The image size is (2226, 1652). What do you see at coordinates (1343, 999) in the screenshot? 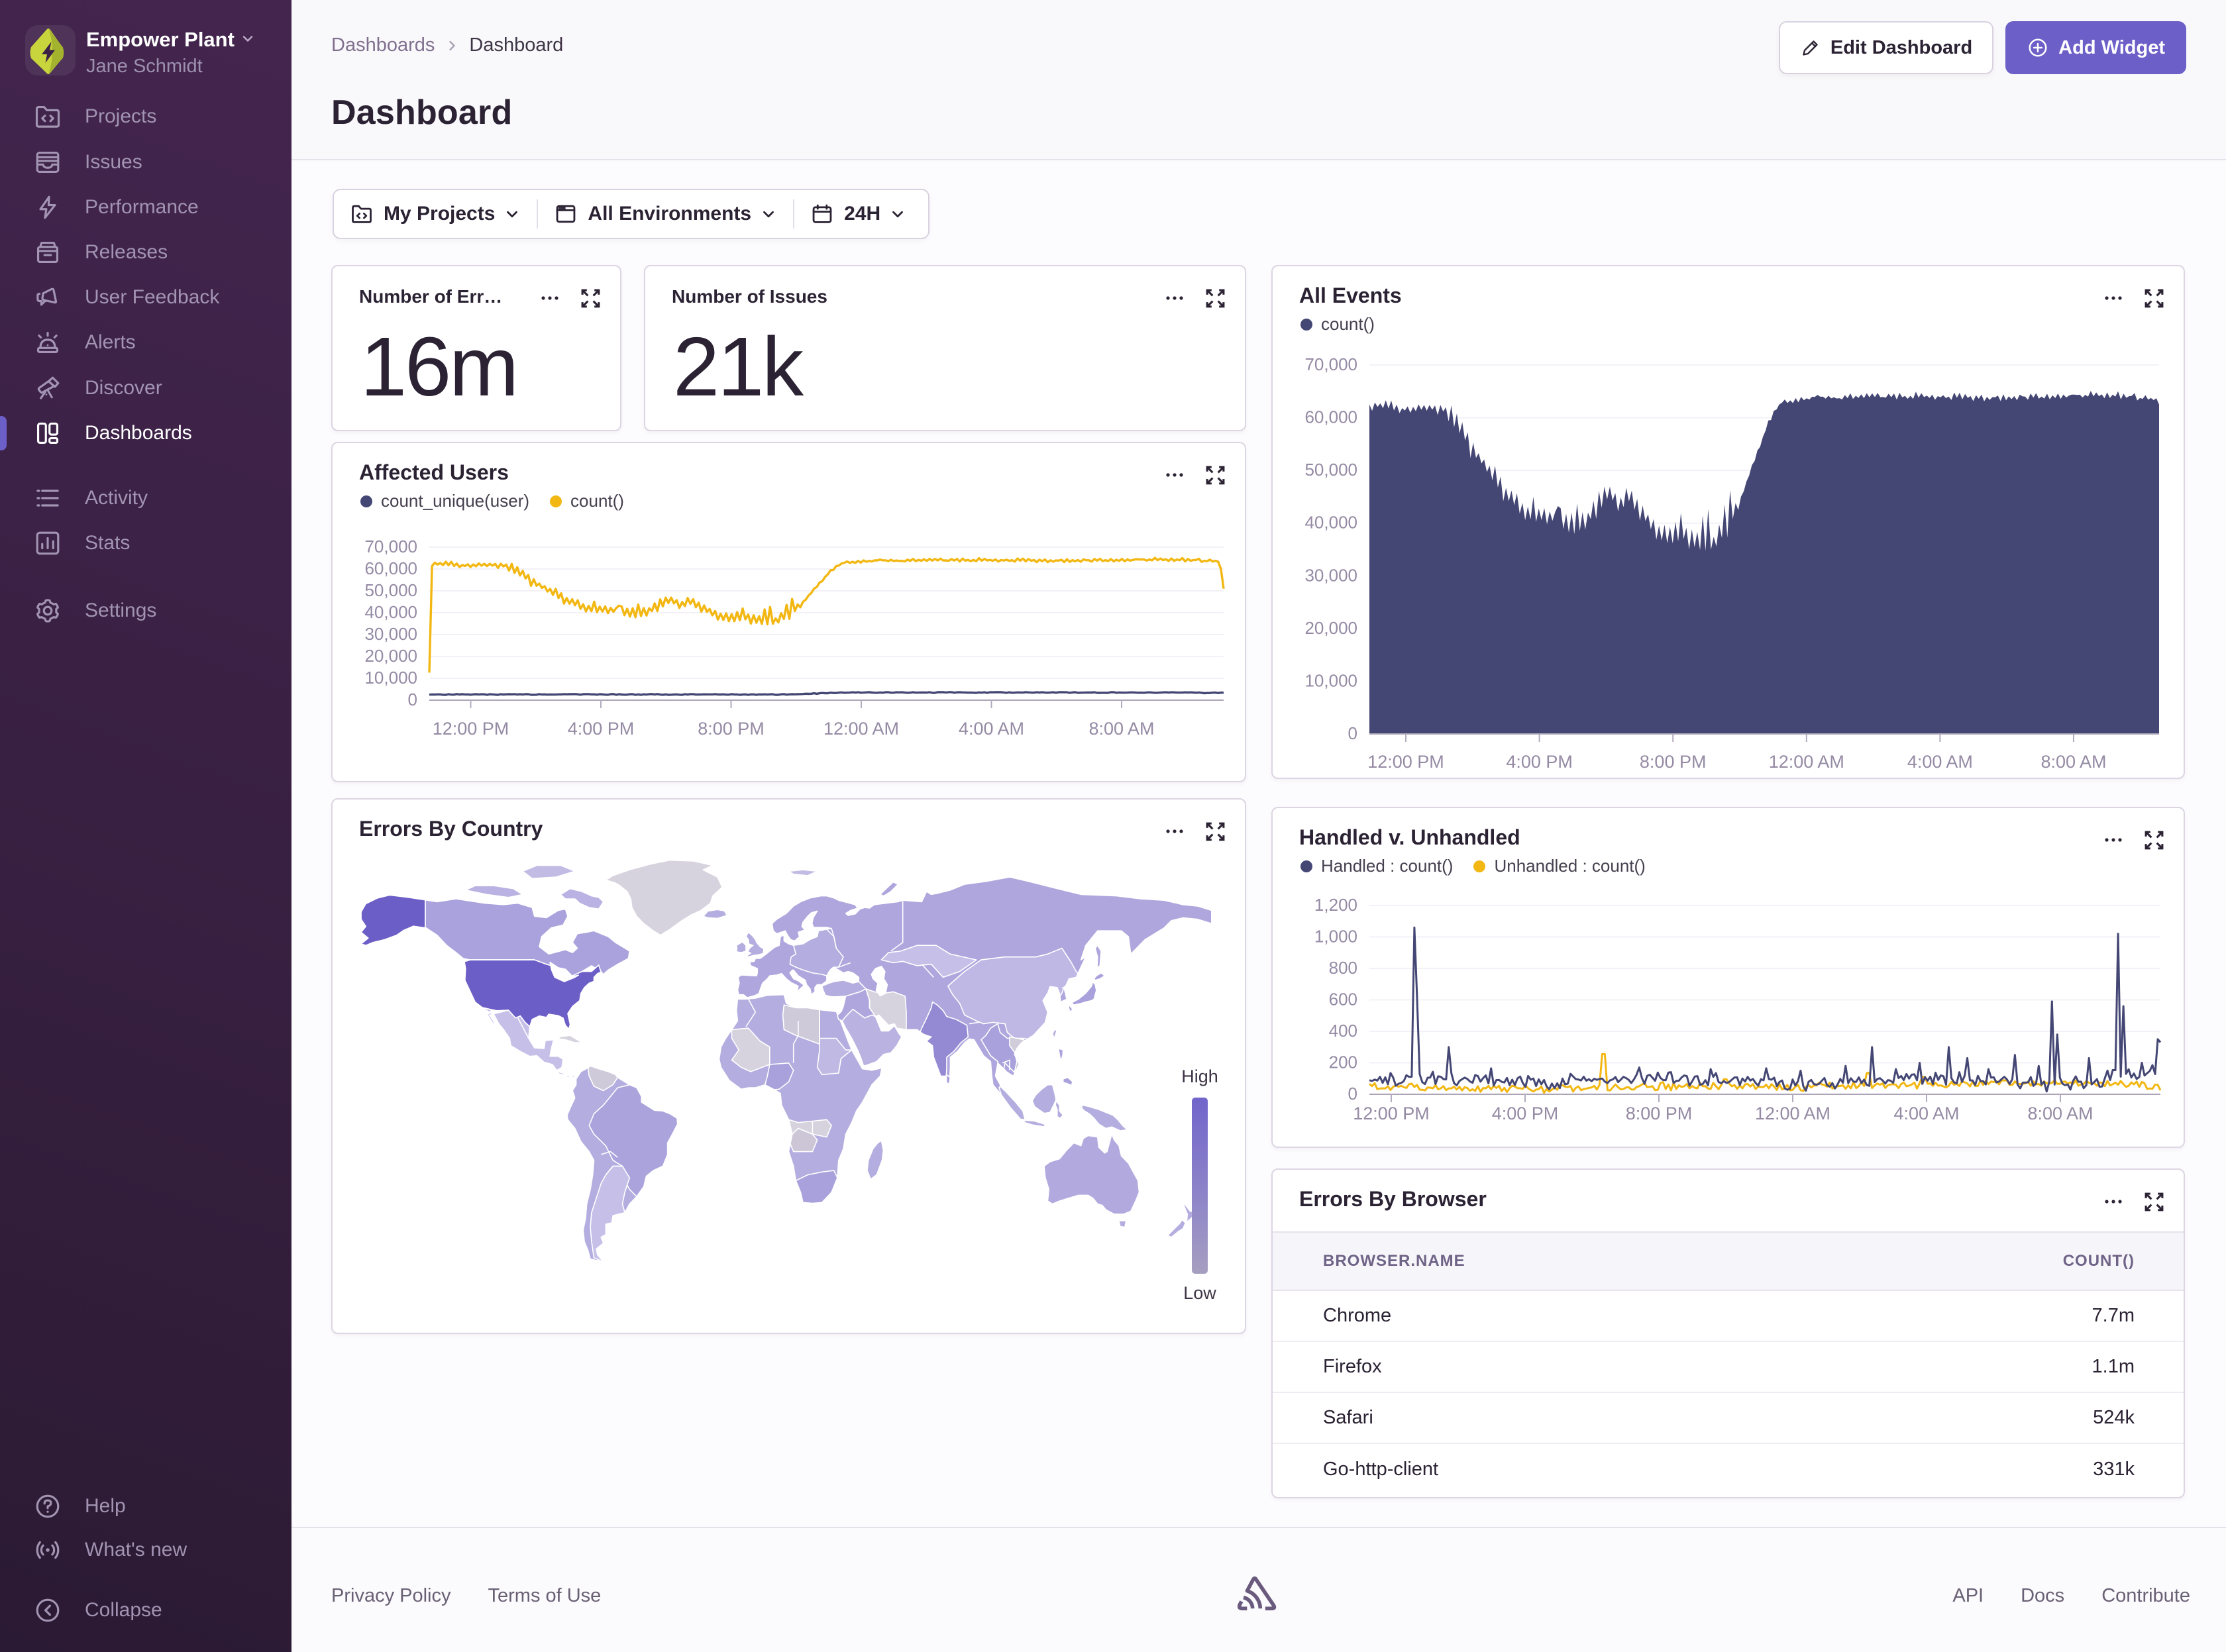
I see `svg-text: 600` at bounding box center [1343, 999].